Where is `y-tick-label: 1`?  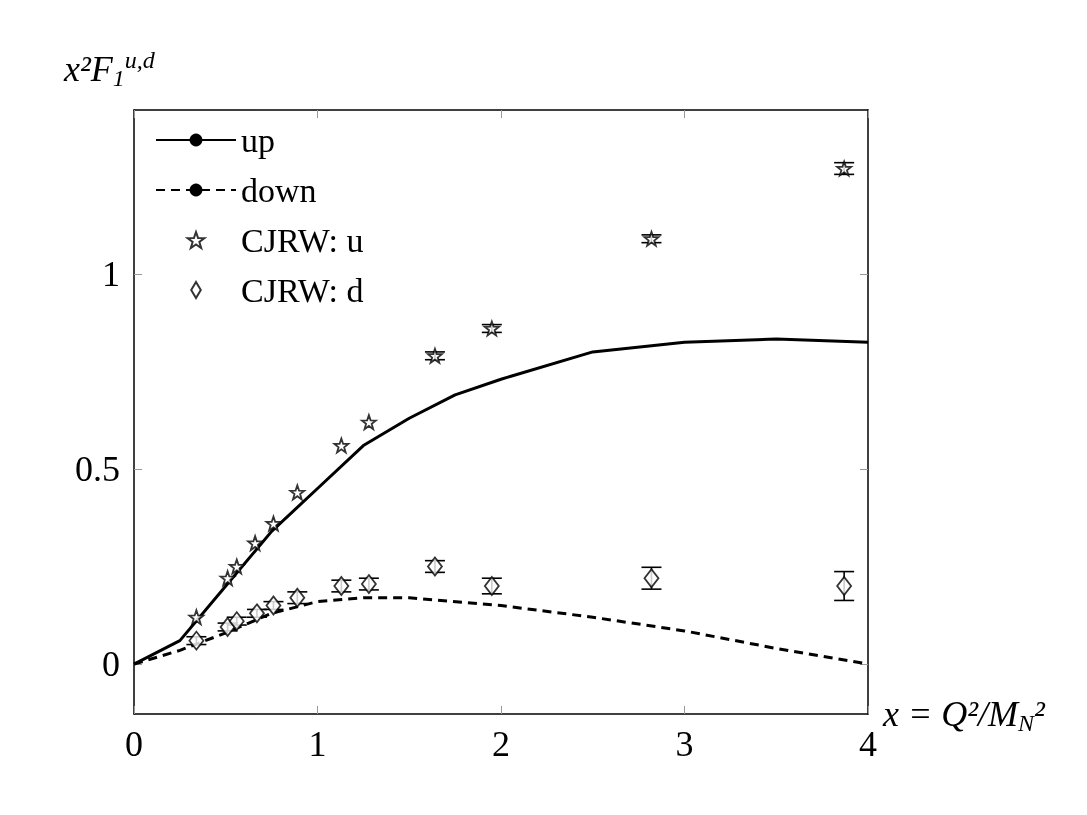 y-tick-label: 1 is located at coordinates (111, 273).